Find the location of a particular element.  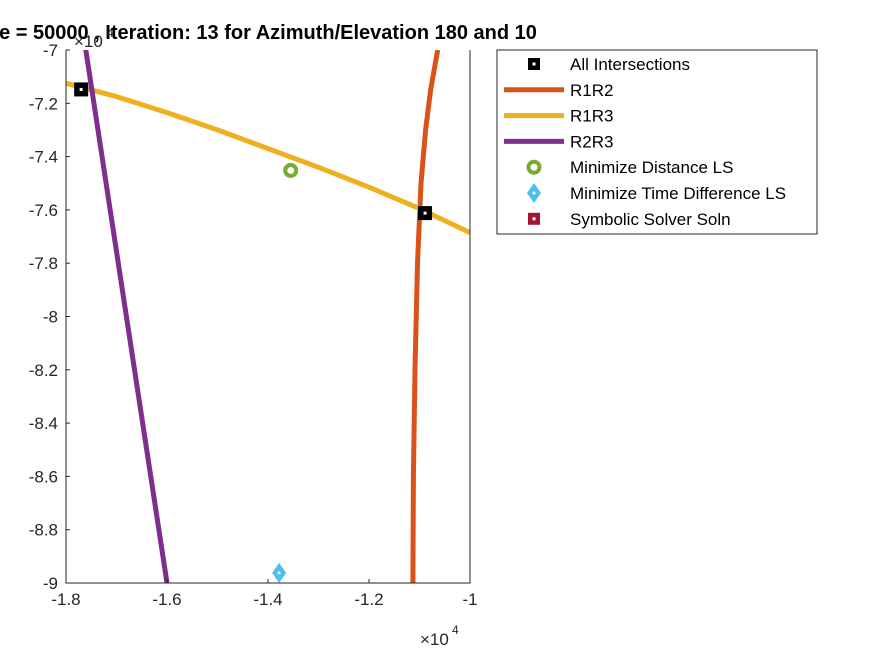

series-line-r1r2 is located at coordinates (425, 316).